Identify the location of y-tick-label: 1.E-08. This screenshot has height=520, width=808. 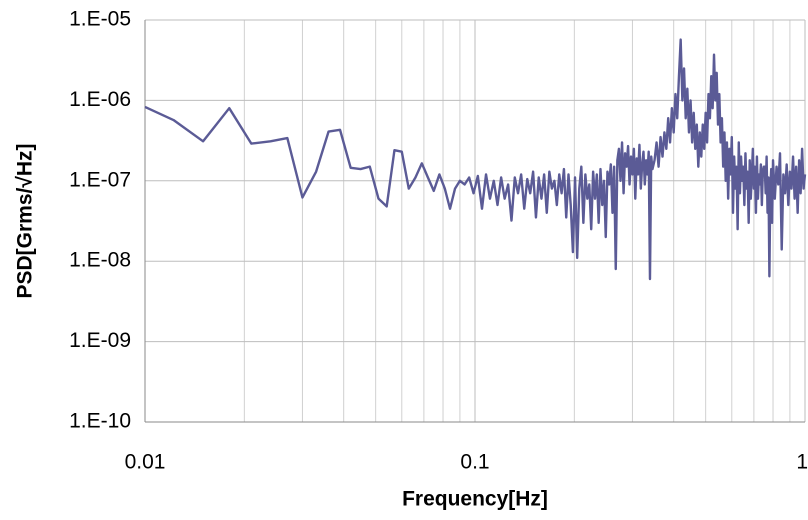
(100, 260).